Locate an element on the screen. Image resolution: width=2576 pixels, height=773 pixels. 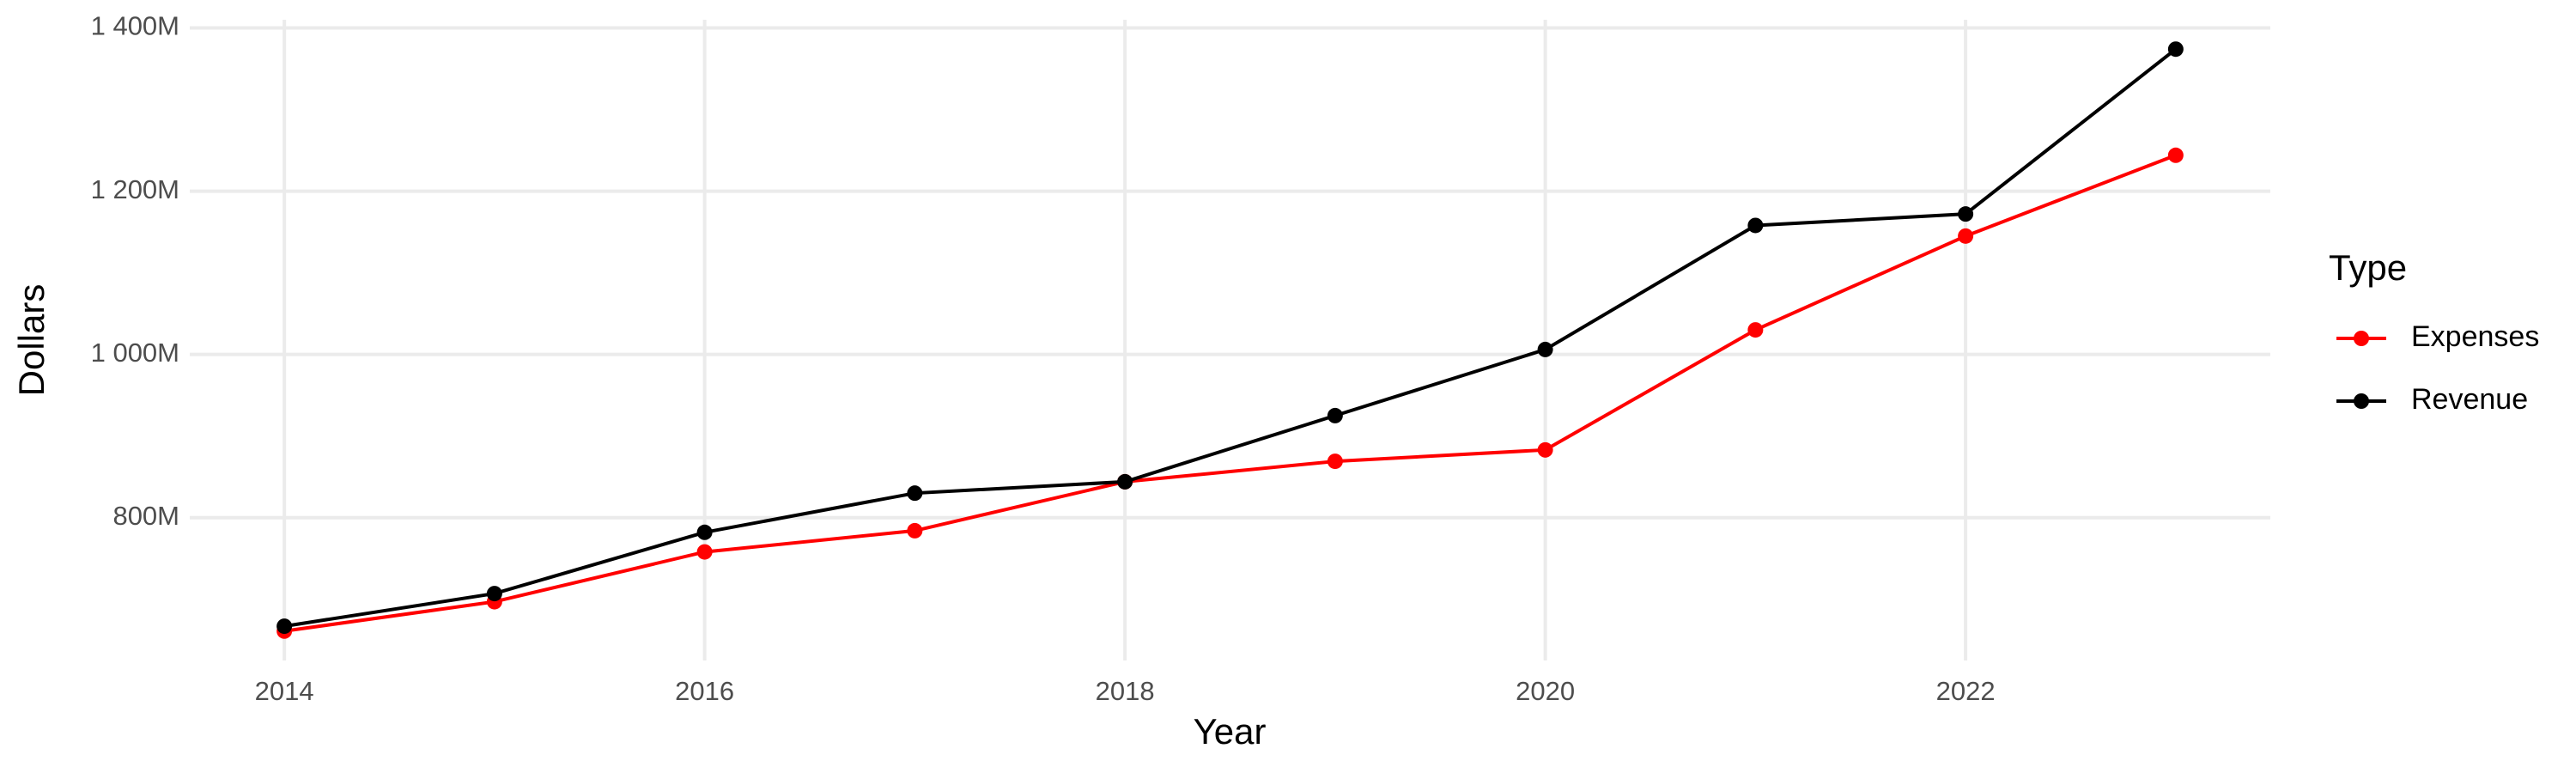
x-tick-label: 2014 is located at coordinates (284, 691).